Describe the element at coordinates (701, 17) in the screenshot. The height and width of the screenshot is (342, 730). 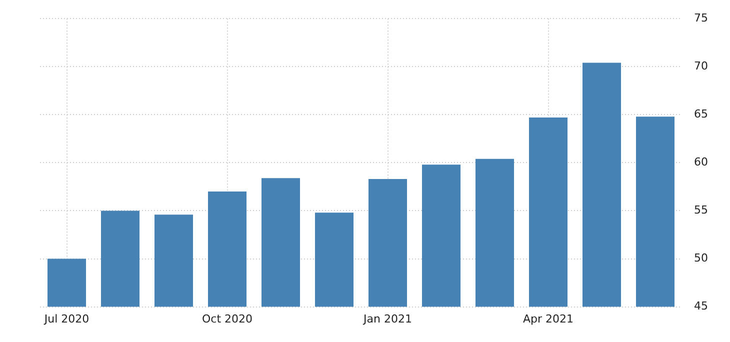
I see `y-tick-label: 75` at that location.